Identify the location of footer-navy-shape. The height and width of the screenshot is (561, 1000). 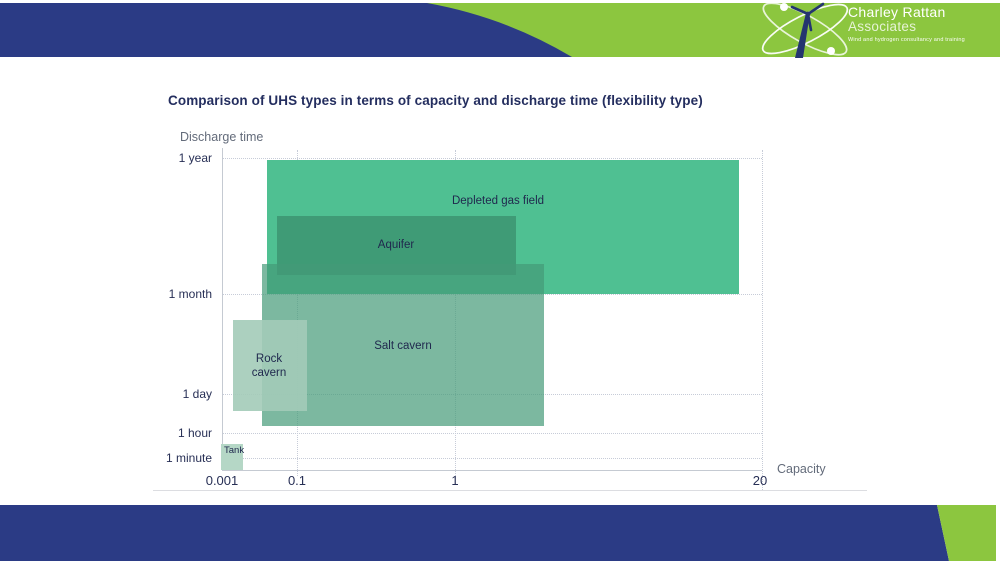
(474, 533).